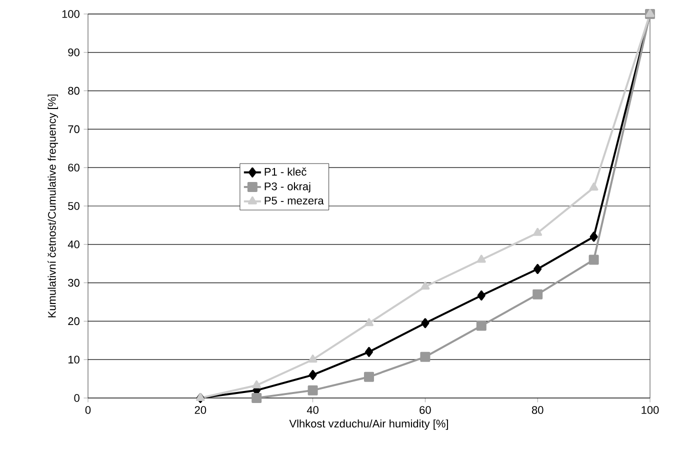 Image resolution: width=676 pixels, height=467 pixels. Describe the element at coordinates (368, 424) in the screenshot. I see `x-axis-title: Vlhkost vzduchu/Air humidity [%]` at that location.